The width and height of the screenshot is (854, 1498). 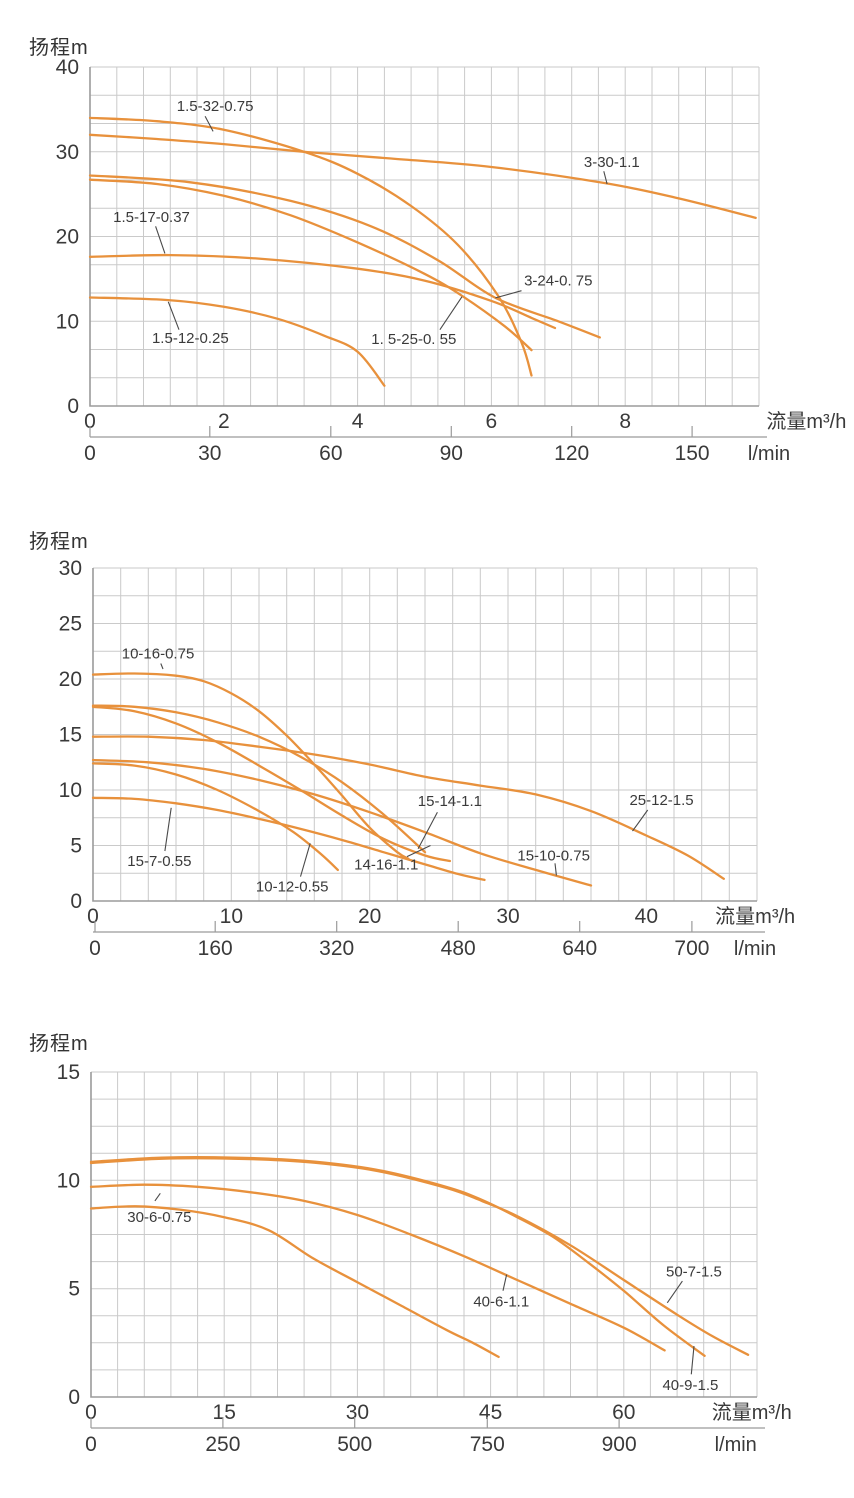 What do you see at coordinates (422, 176) in the screenshot?
I see `curve-3-30-1.1` at bounding box center [422, 176].